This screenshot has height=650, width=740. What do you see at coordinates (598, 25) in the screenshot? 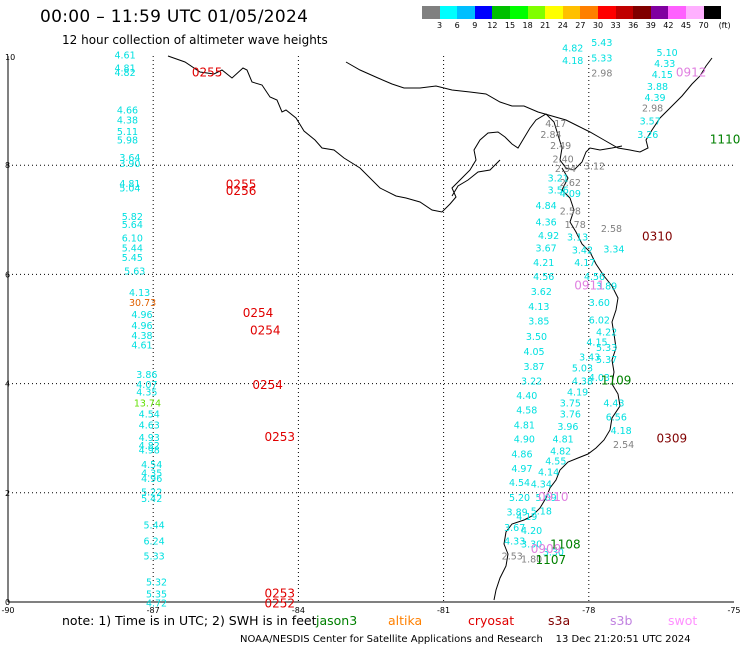
I see `colorbar-label: 30` at bounding box center [598, 25].